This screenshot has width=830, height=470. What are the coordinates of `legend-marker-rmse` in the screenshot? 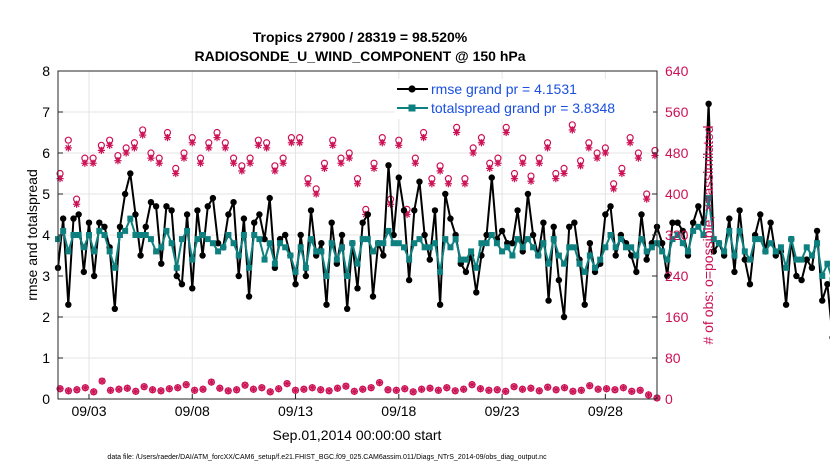 It's located at (412, 89).